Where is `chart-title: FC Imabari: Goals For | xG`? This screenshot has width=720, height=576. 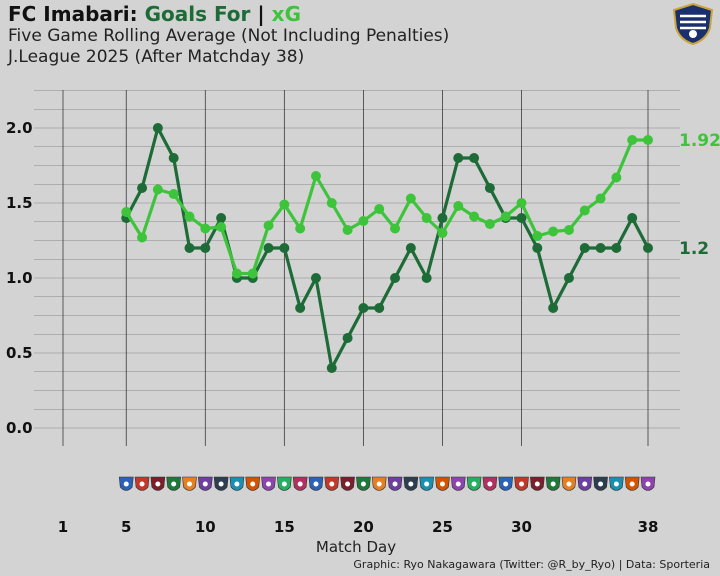
chart-title: FC Imabari: Goals For | xG is located at coordinates (228, 14).